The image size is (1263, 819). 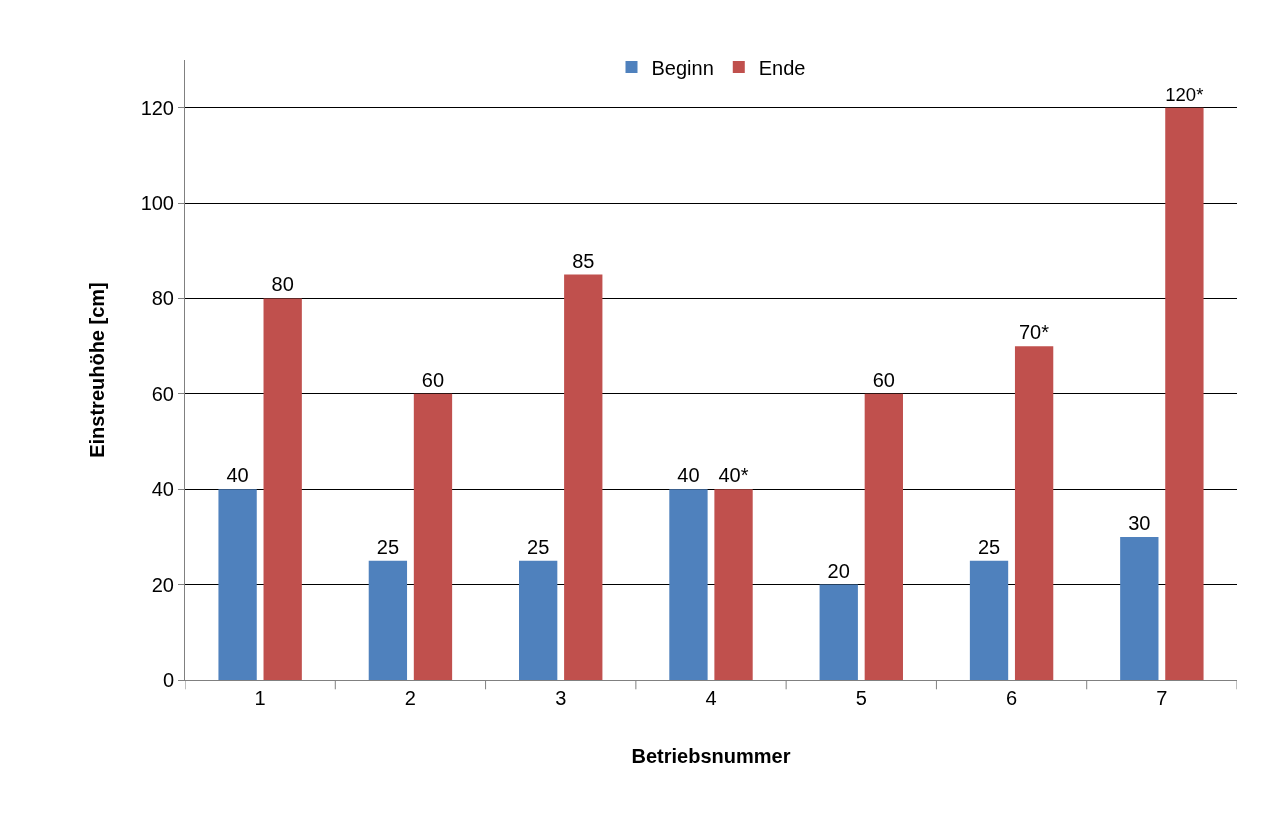 What do you see at coordinates (561, 698) in the screenshot?
I see `x-tick-label: 3` at bounding box center [561, 698].